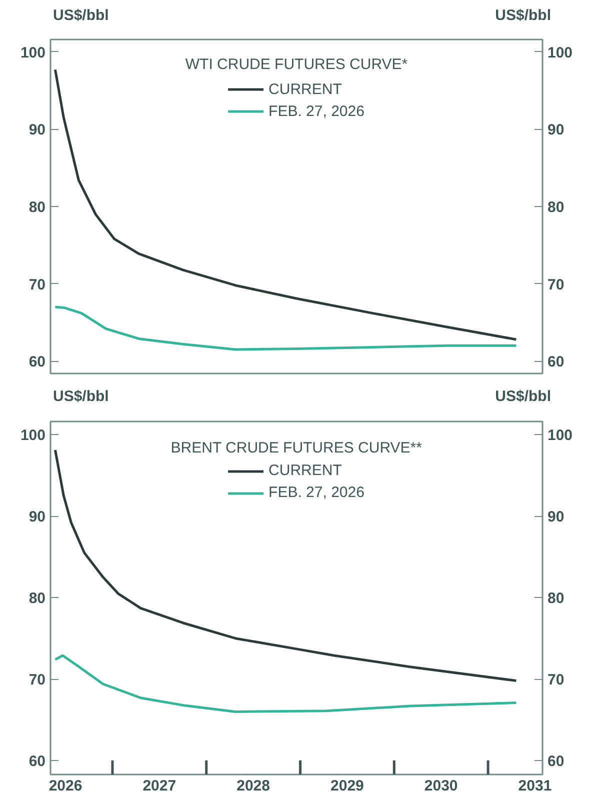  Describe the element at coordinates (535, 785) in the screenshot. I see `x-tick-label: 2031` at that location.